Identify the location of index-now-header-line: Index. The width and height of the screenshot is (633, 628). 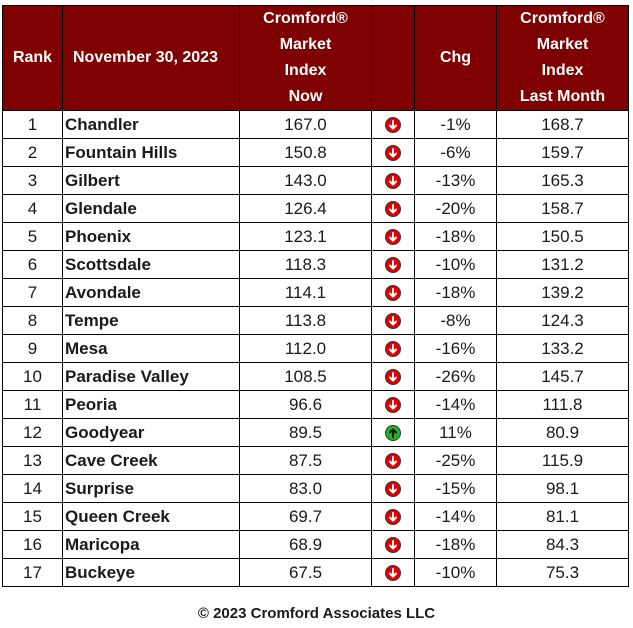
(305, 70).